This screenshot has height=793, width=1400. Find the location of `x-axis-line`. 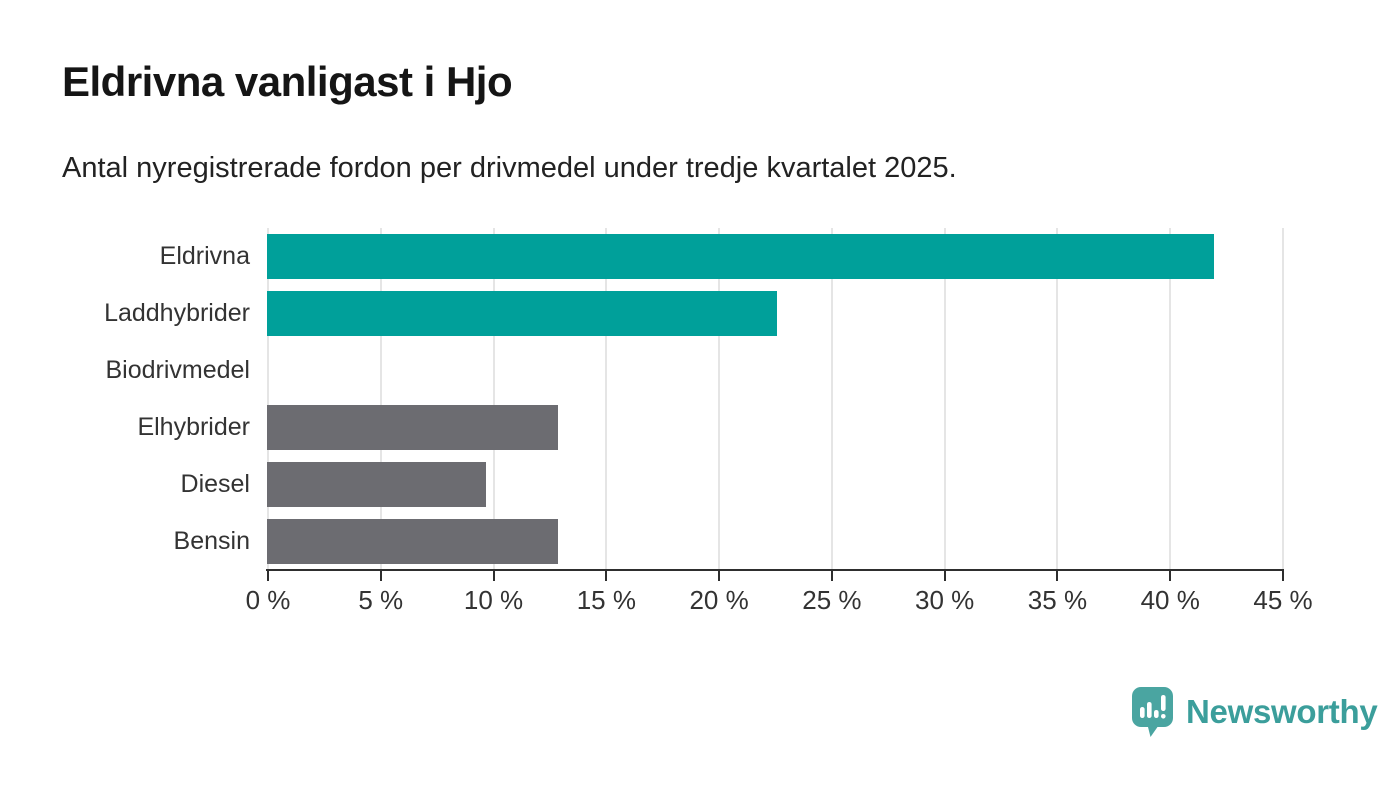

x-axis-line is located at coordinates (775, 570).